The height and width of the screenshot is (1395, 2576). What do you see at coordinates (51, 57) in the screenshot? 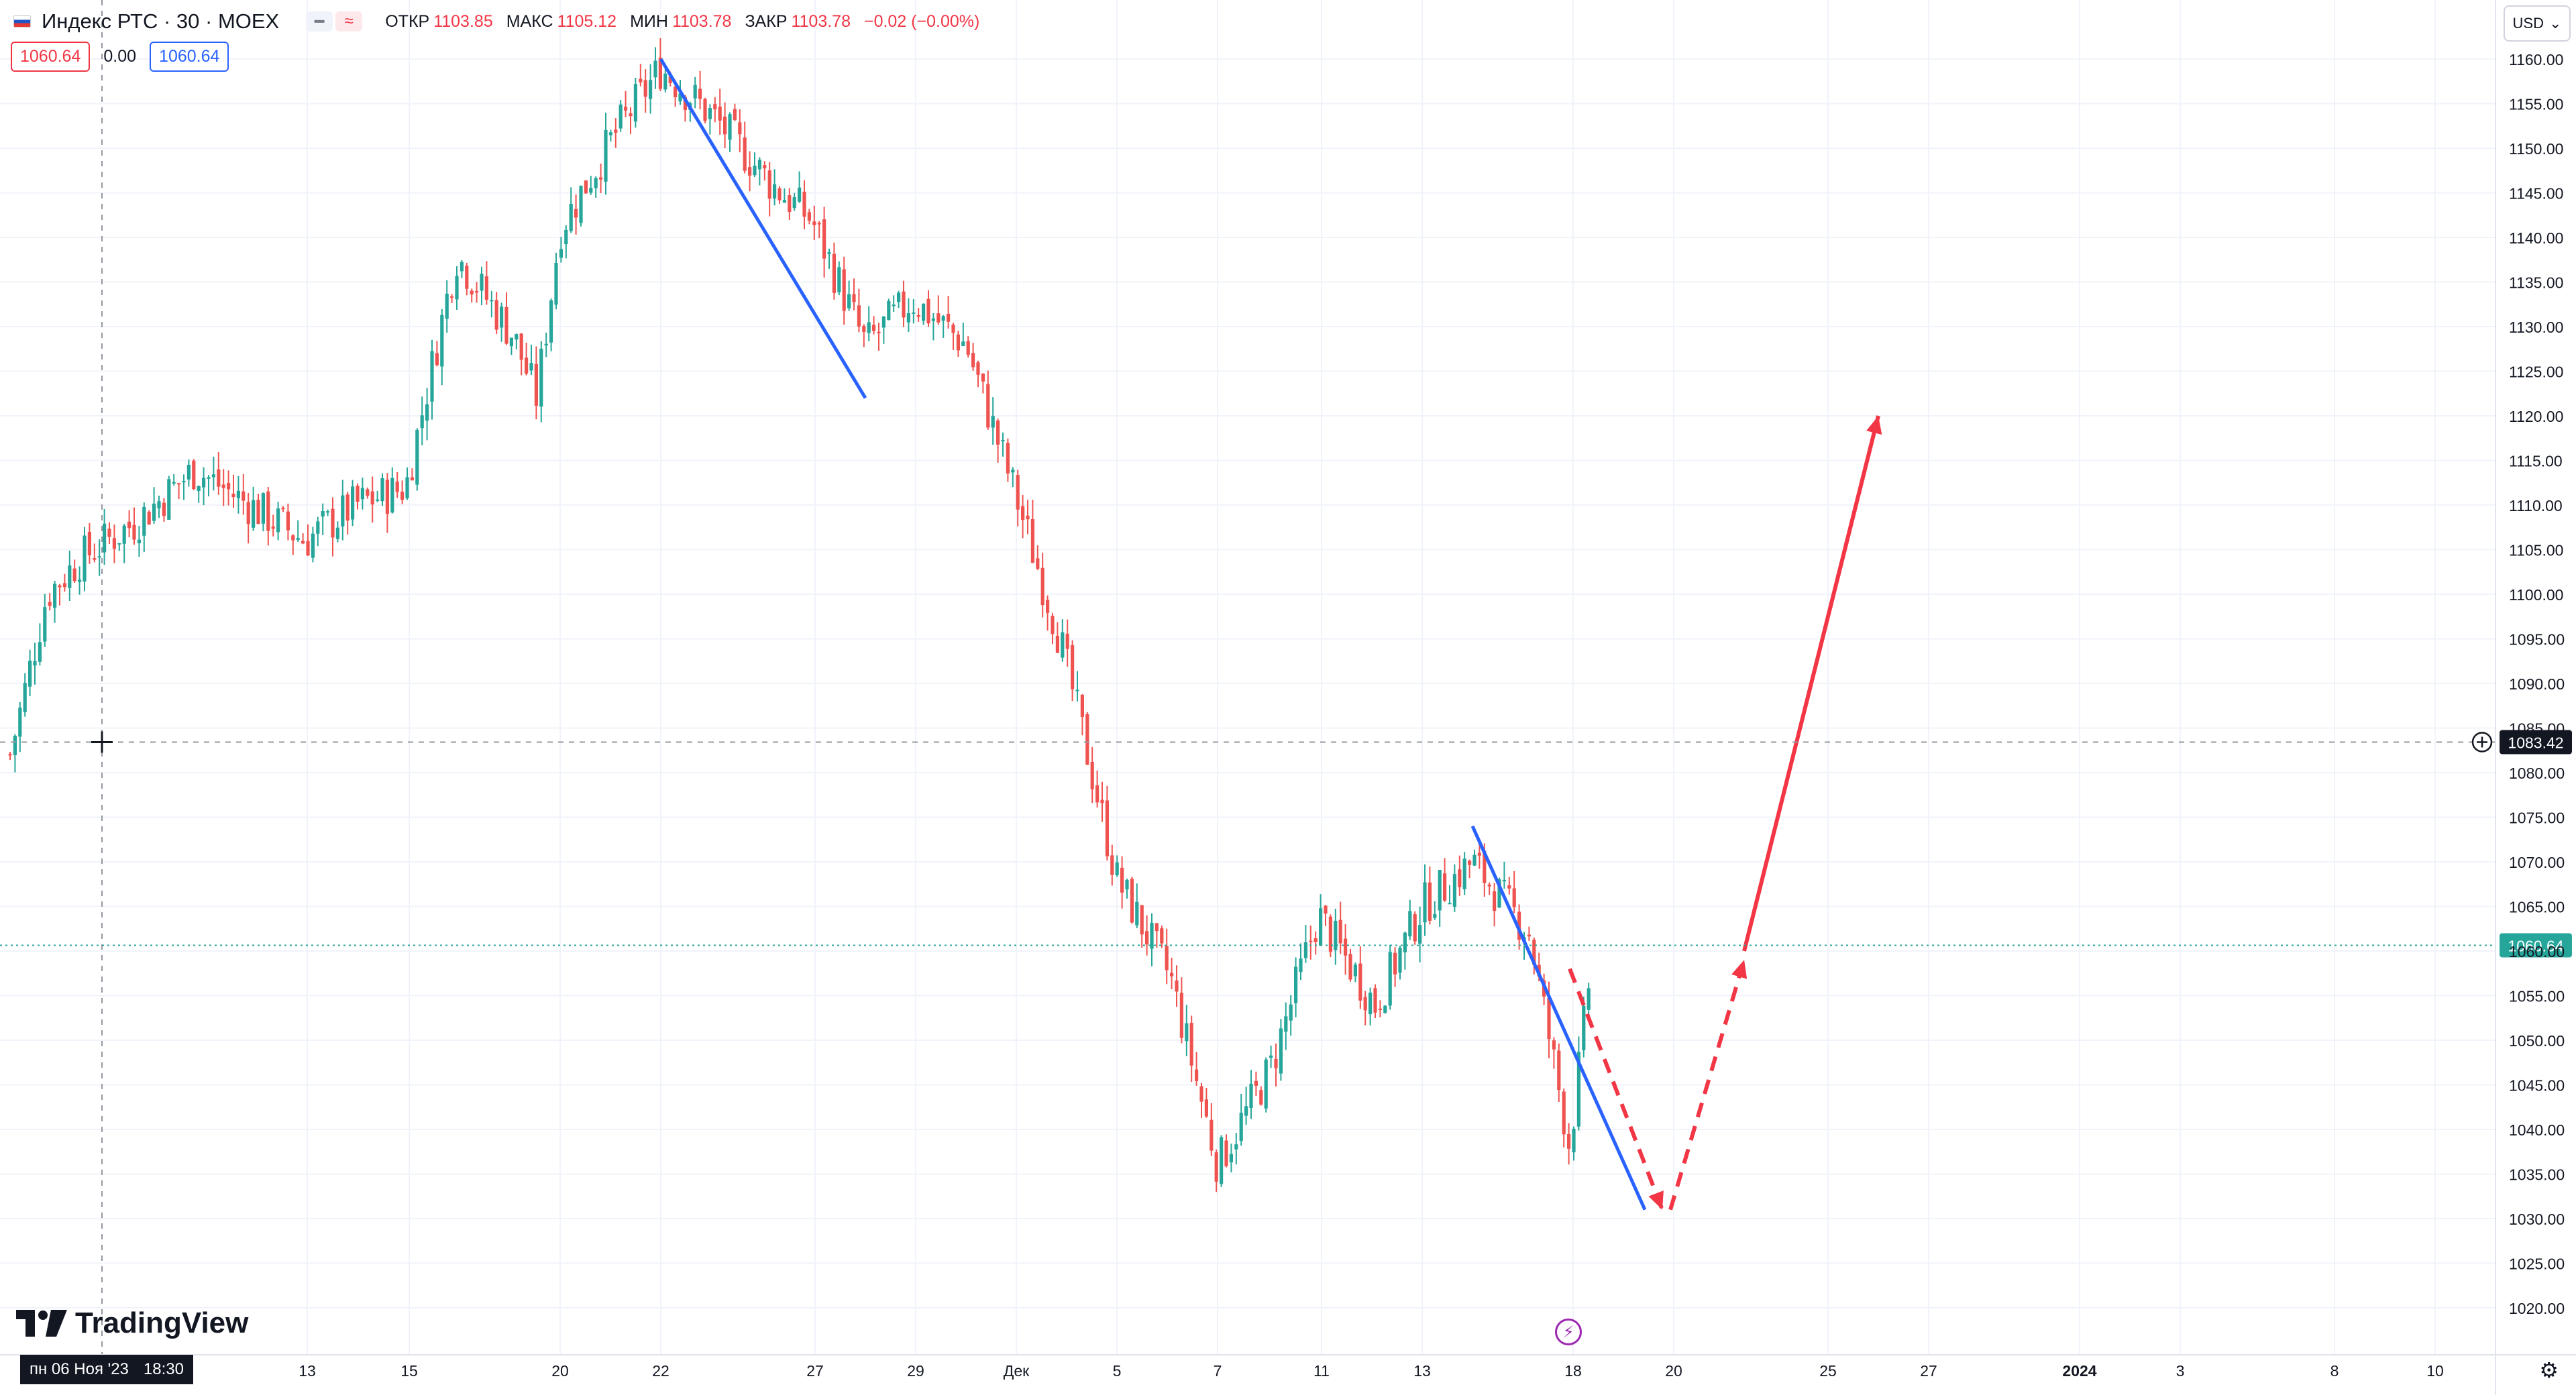
I see `sell-price-button: 1060.64` at bounding box center [51, 57].